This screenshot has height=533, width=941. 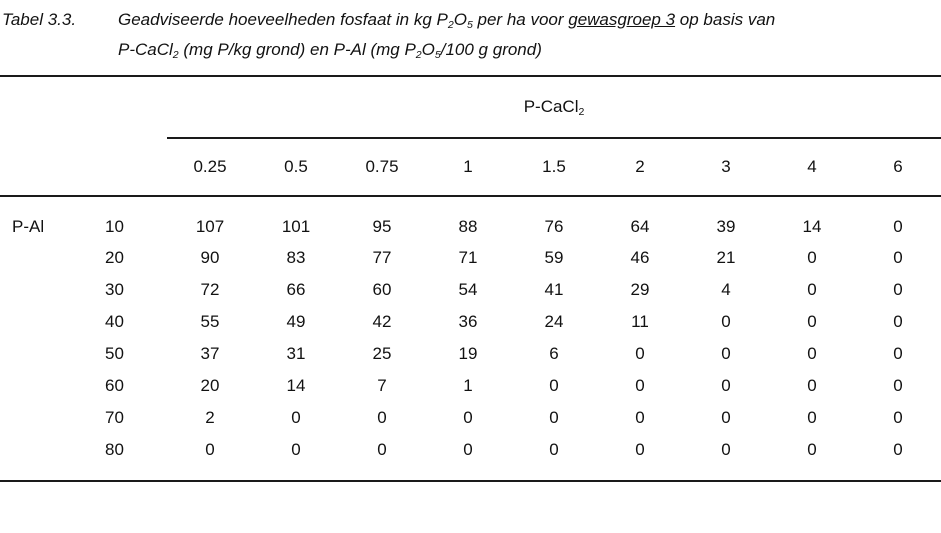 I want to click on table-row: 60 20 14 7 1 0 0 0 0 0, so click(x=470, y=386).